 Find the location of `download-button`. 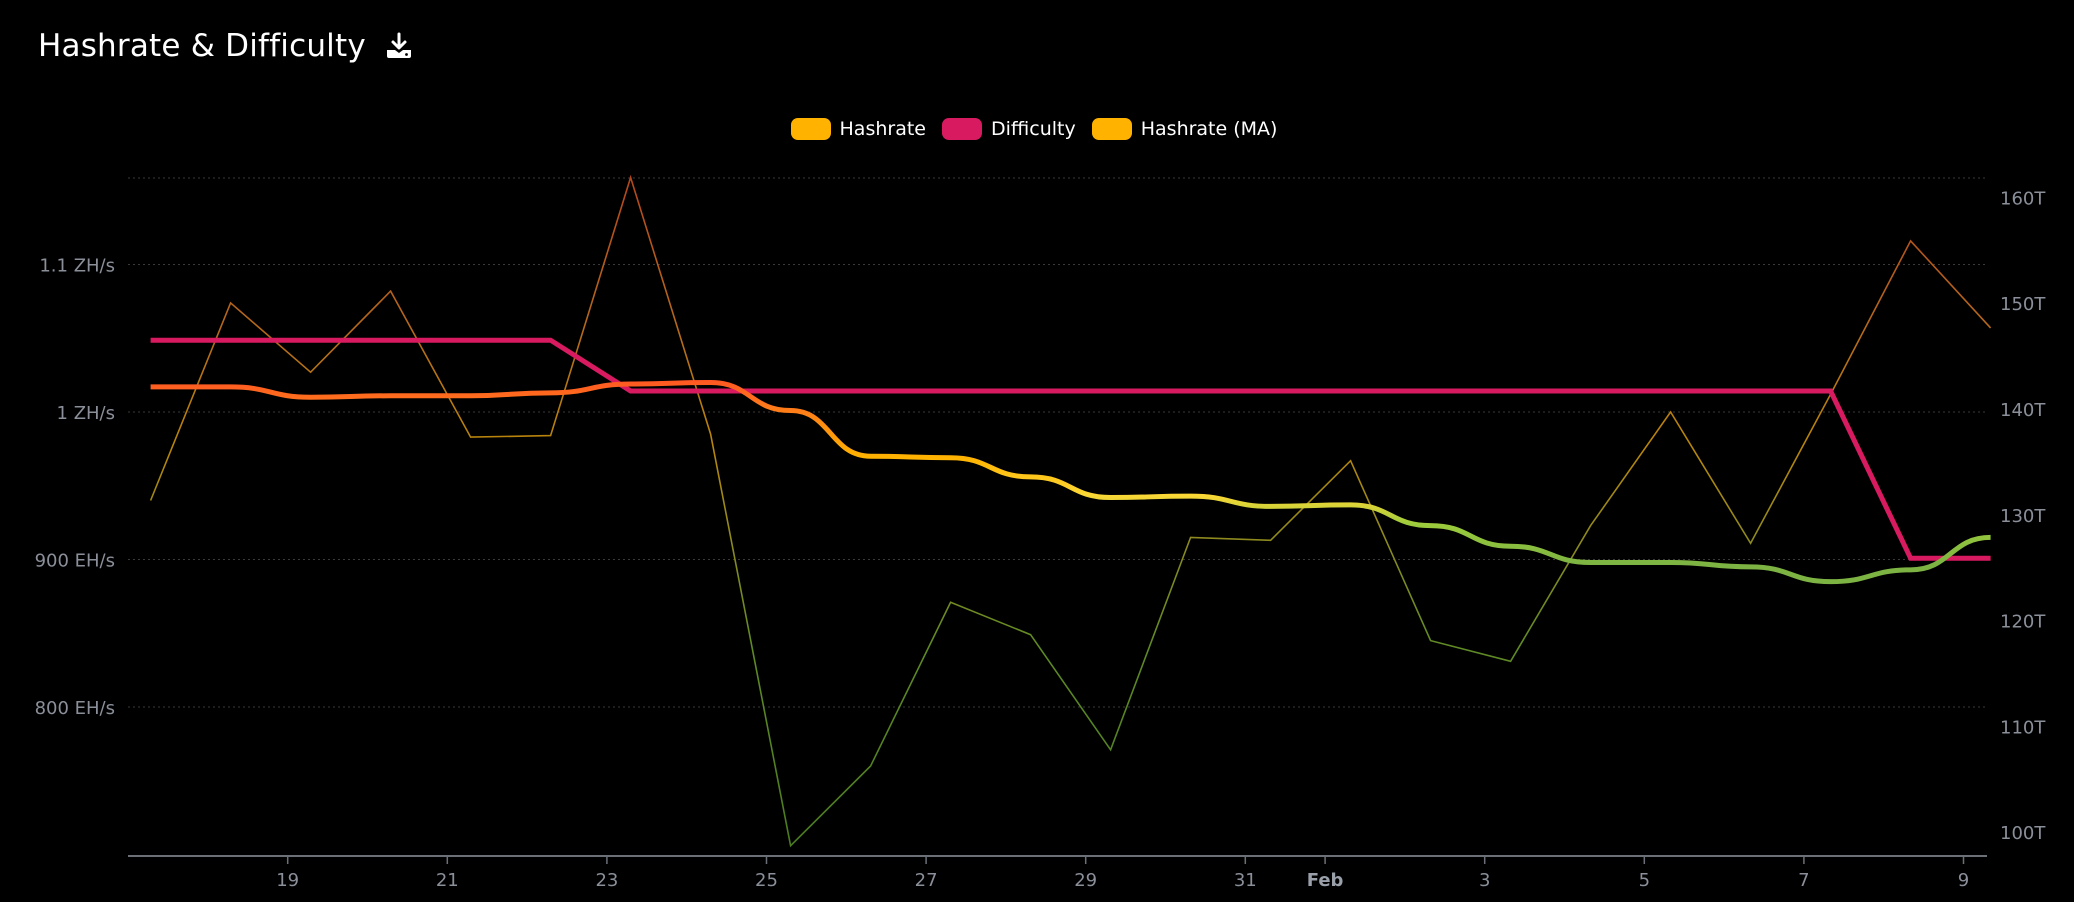

download-button is located at coordinates (399, 46).